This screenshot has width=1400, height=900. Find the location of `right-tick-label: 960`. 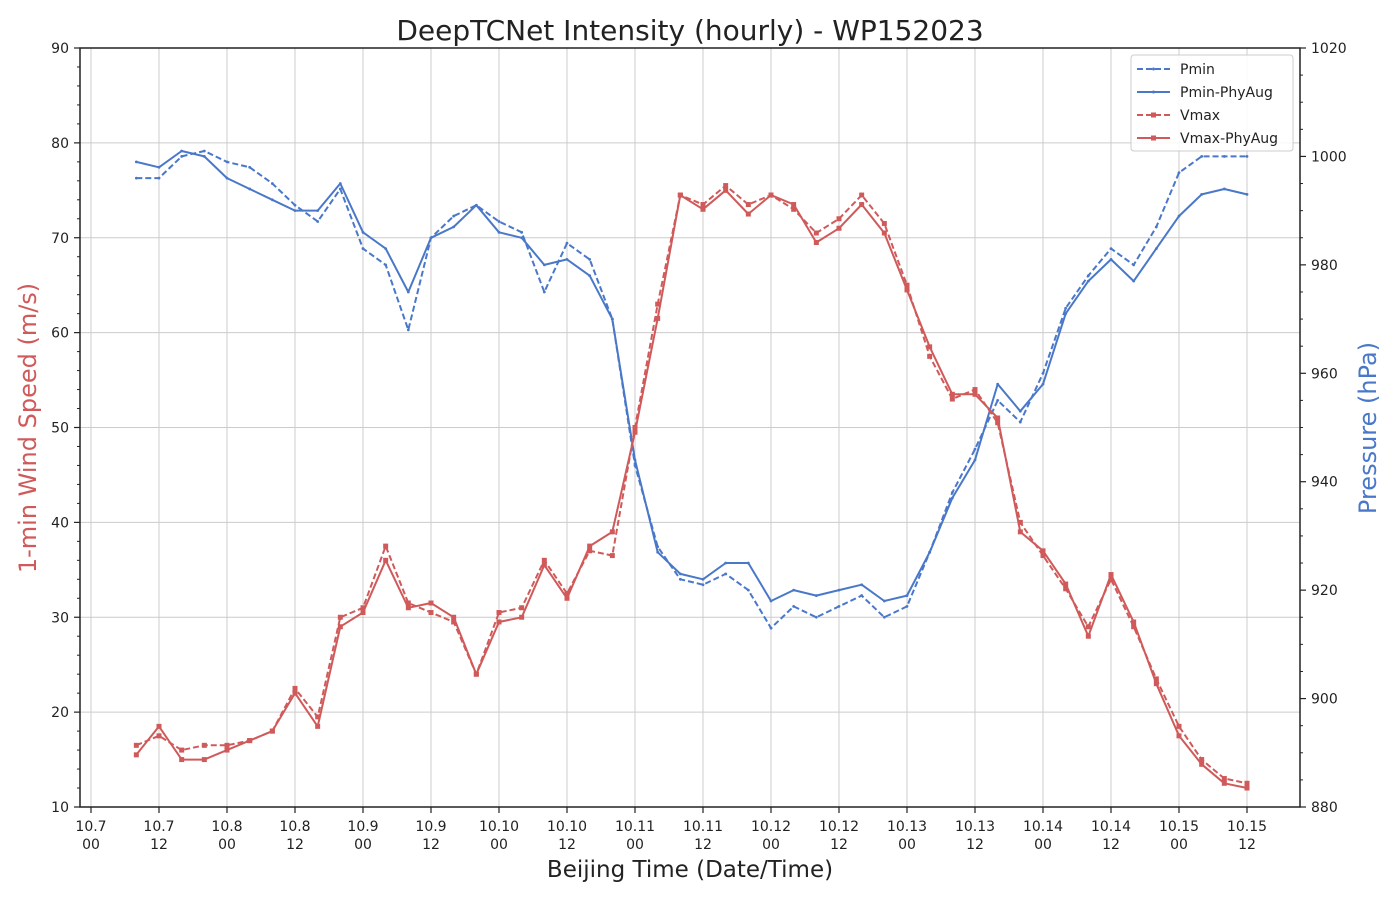

right-tick-label: 960 is located at coordinates (1324, 374).